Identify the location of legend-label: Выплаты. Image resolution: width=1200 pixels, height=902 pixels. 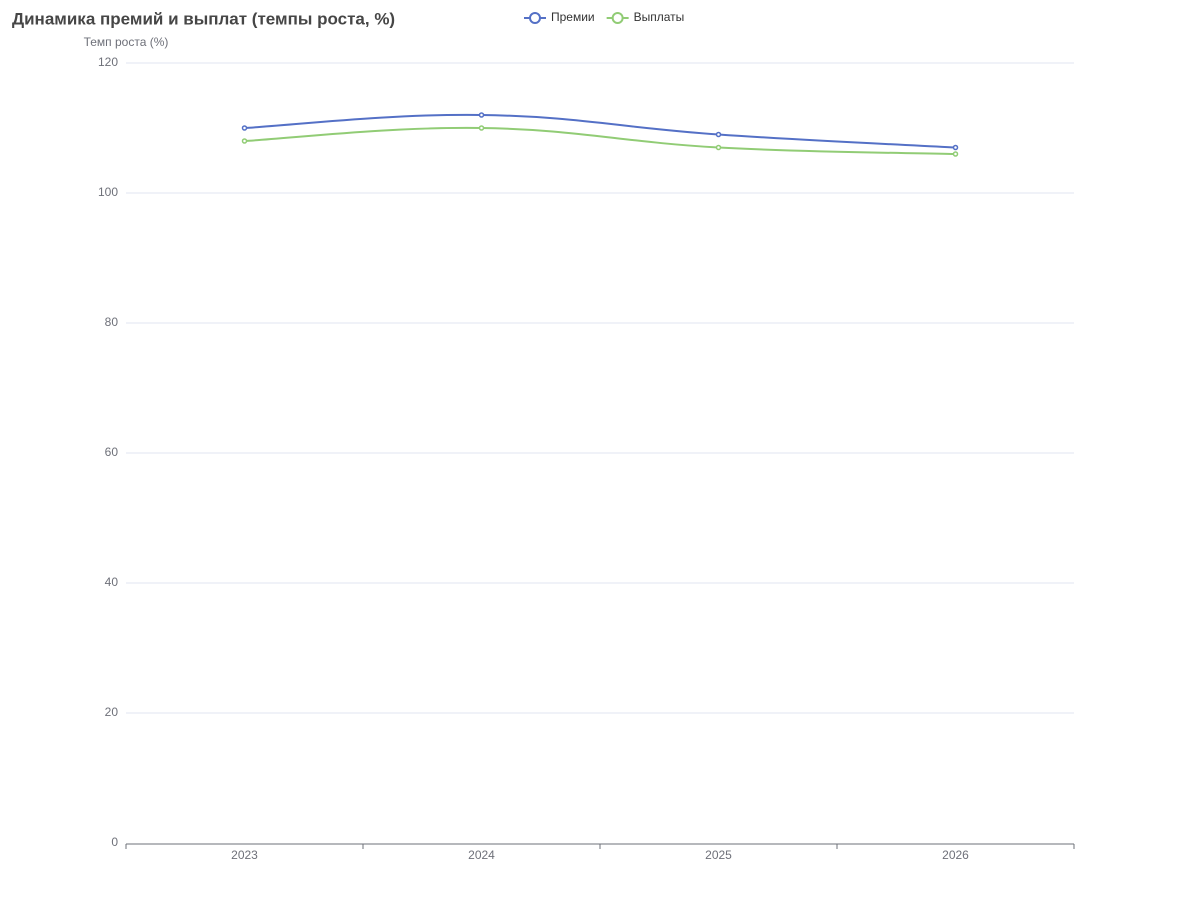
(659, 17).